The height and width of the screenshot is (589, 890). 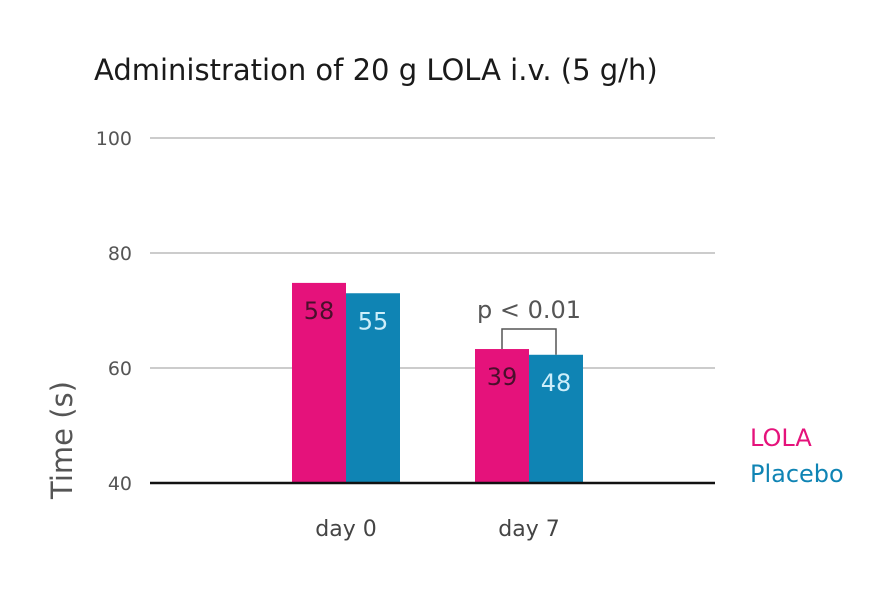 I want to click on p-value-annotation: p < 0.01, so click(x=529, y=310).